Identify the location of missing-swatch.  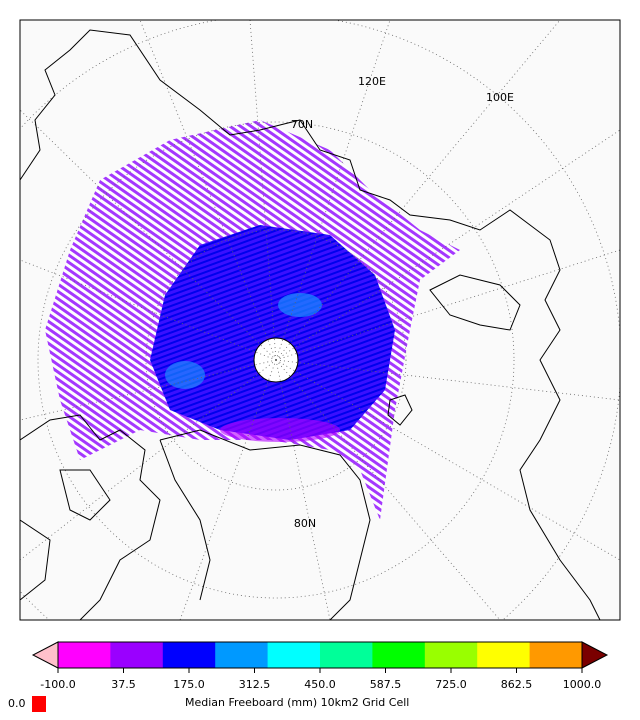
(39, 704).